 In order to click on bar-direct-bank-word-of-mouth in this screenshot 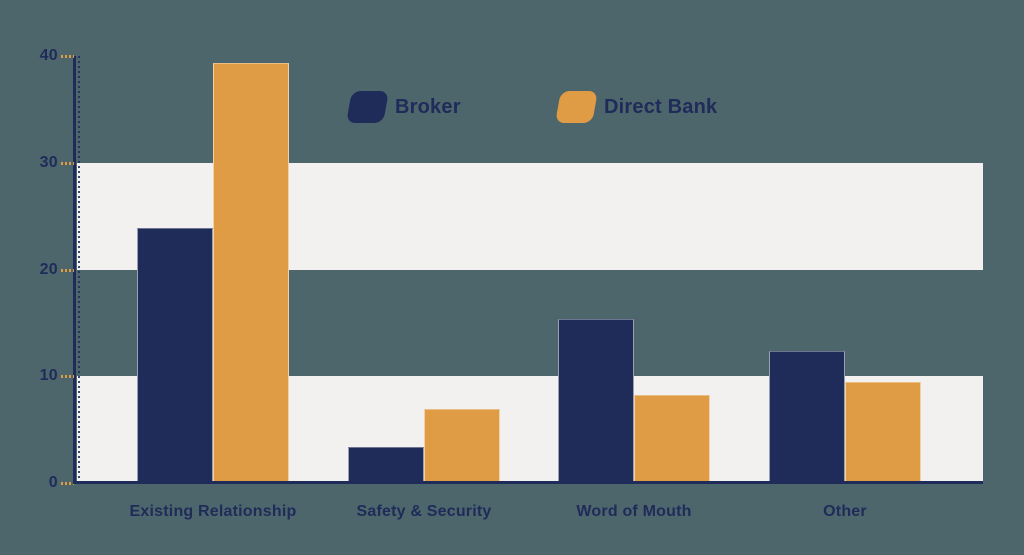, I will do `click(672, 439)`.